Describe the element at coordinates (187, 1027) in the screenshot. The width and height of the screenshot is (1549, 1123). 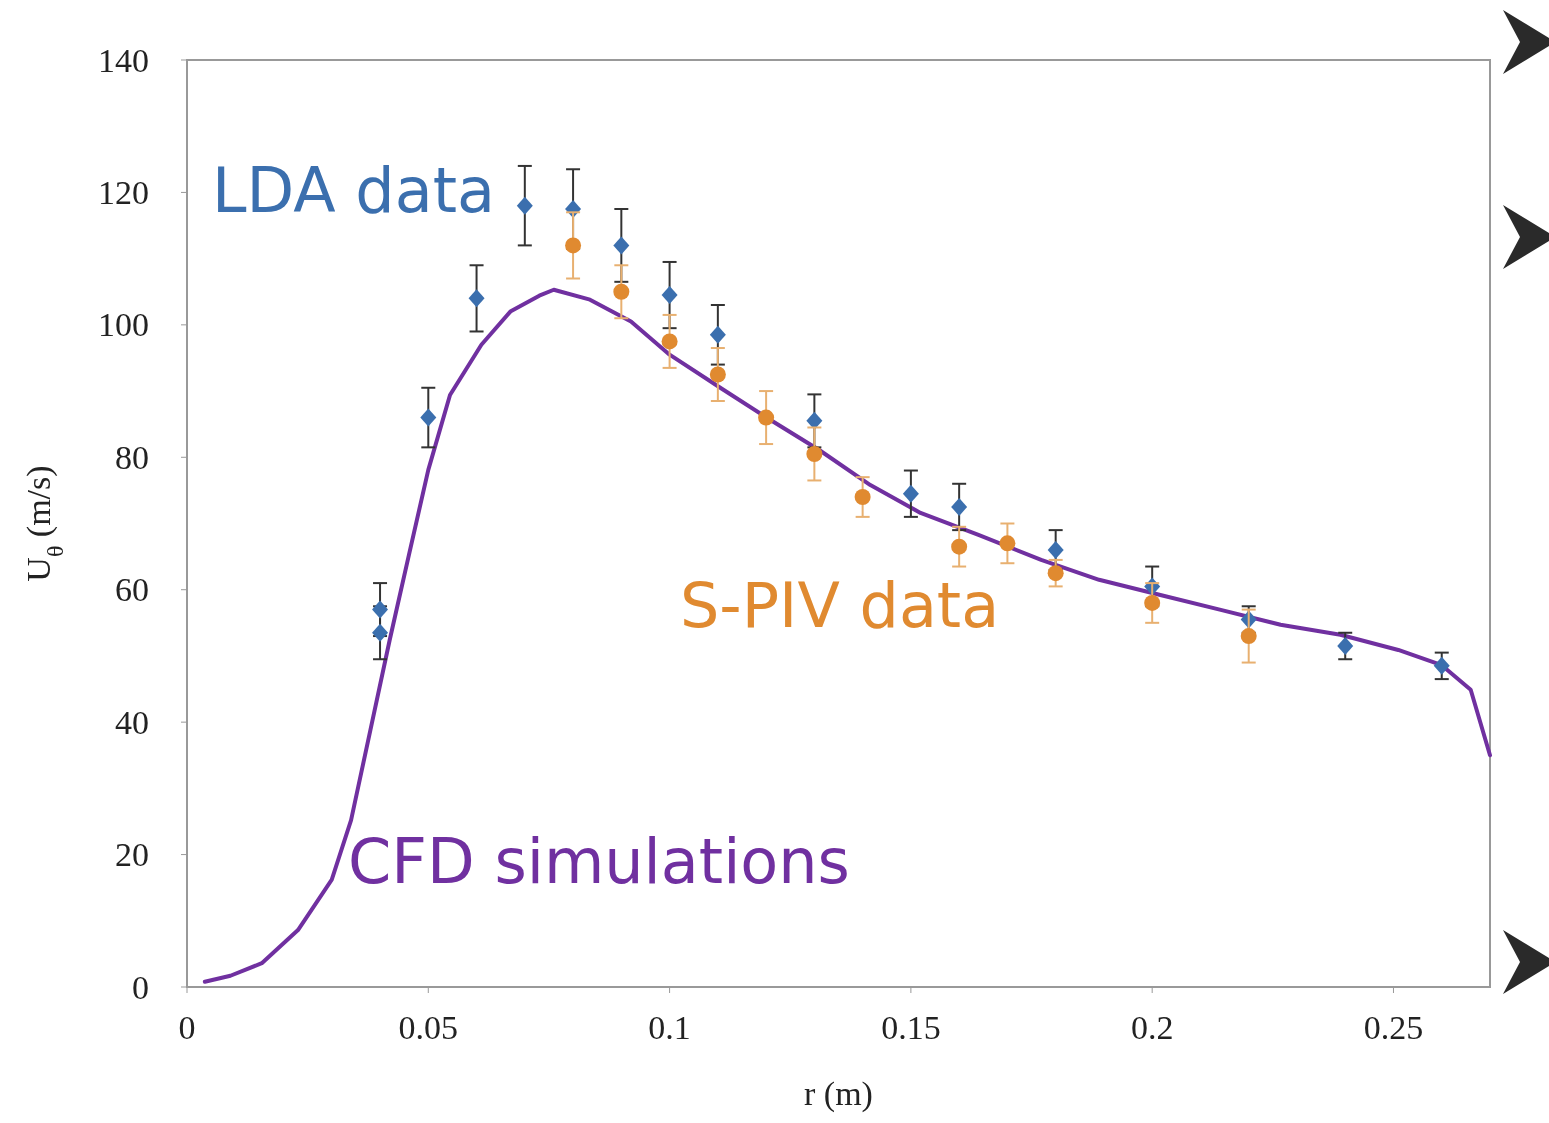
I see `x-tick-label: 0` at that location.